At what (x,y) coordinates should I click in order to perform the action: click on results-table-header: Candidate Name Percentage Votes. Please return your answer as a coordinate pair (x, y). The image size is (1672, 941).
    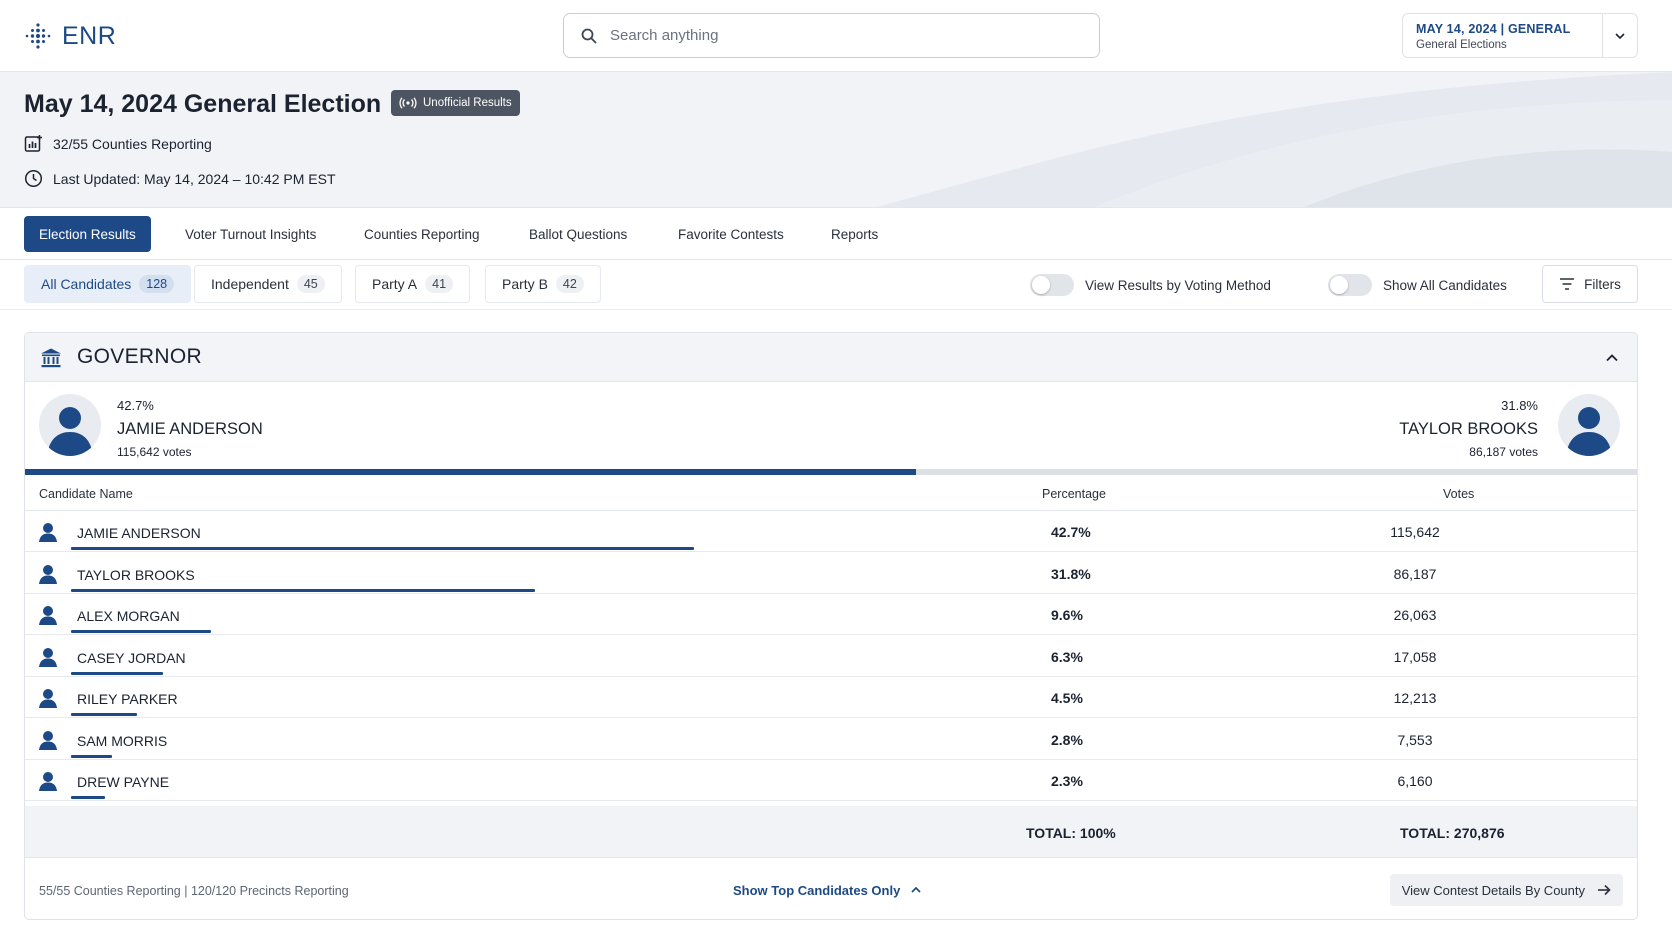
    Looking at the image, I should click on (831, 493).